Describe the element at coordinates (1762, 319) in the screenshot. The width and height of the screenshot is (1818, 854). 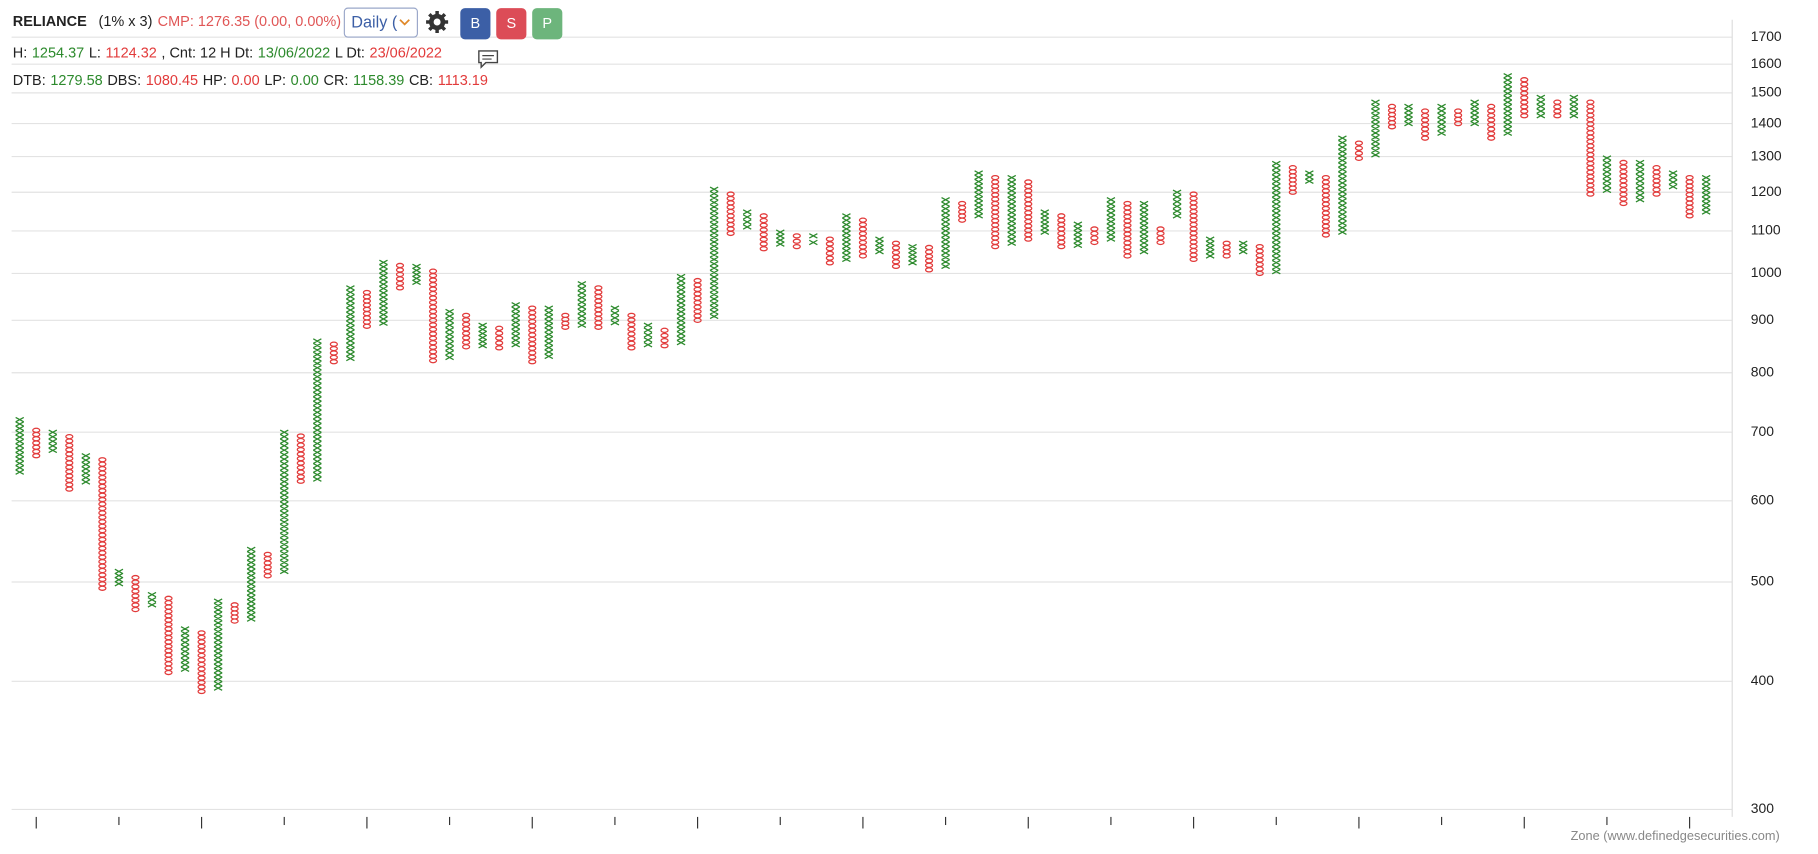
I see `y-tick-label: 900` at that location.